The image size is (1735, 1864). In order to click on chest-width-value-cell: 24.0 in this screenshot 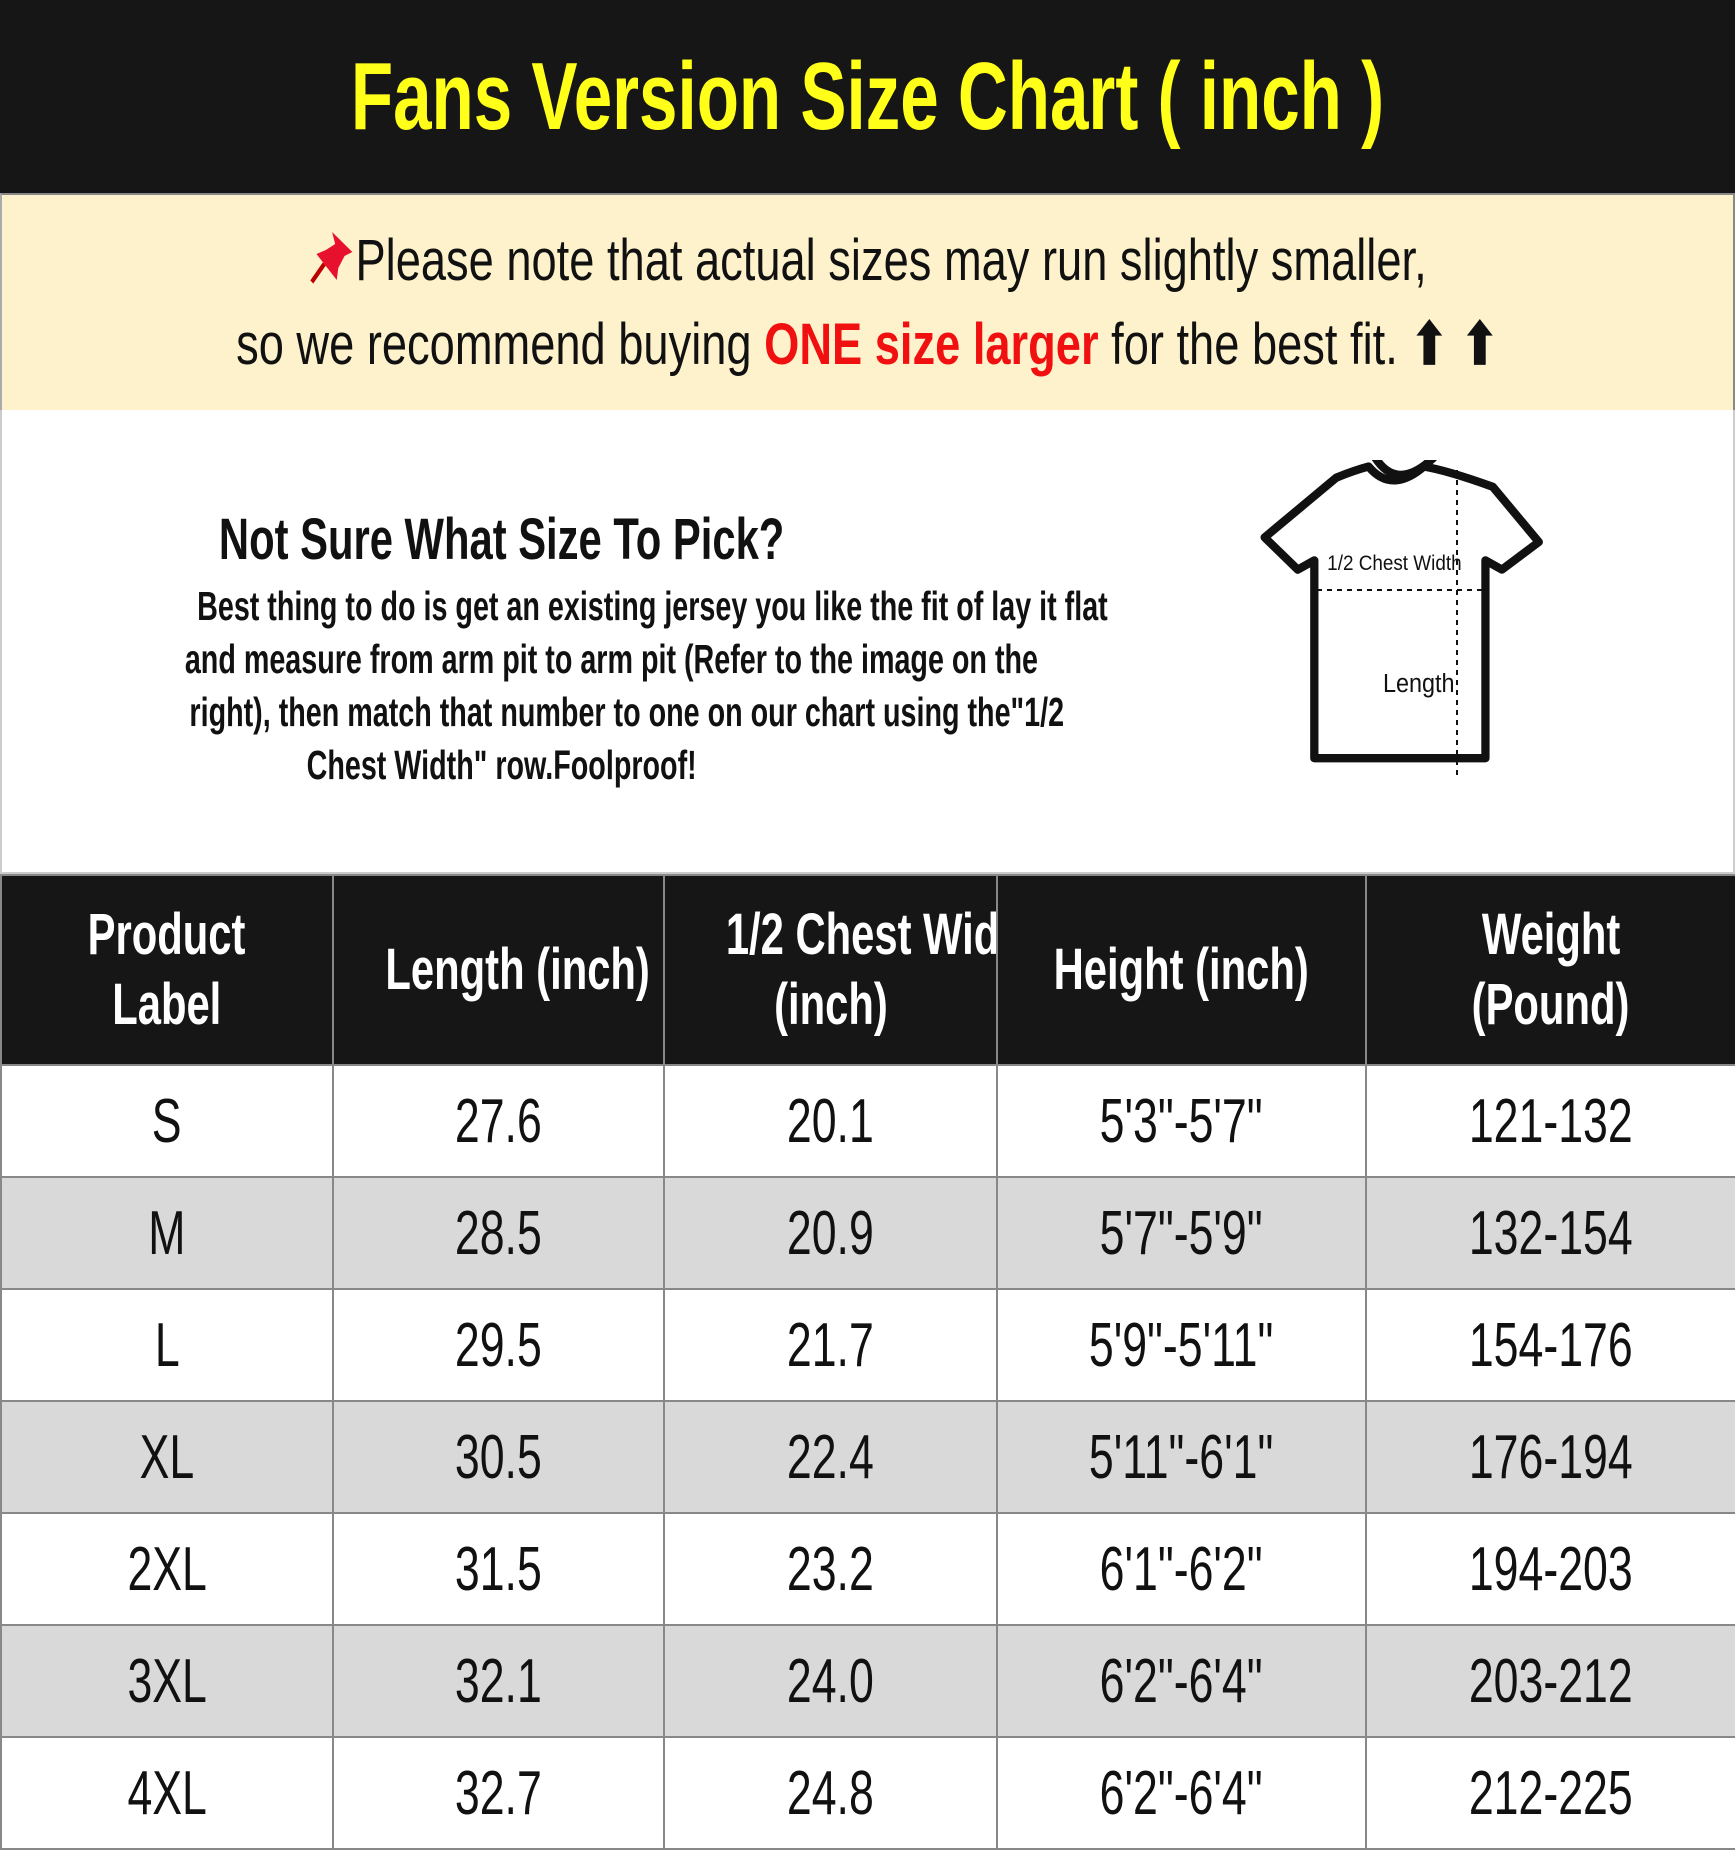, I will do `click(830, 1681)`.